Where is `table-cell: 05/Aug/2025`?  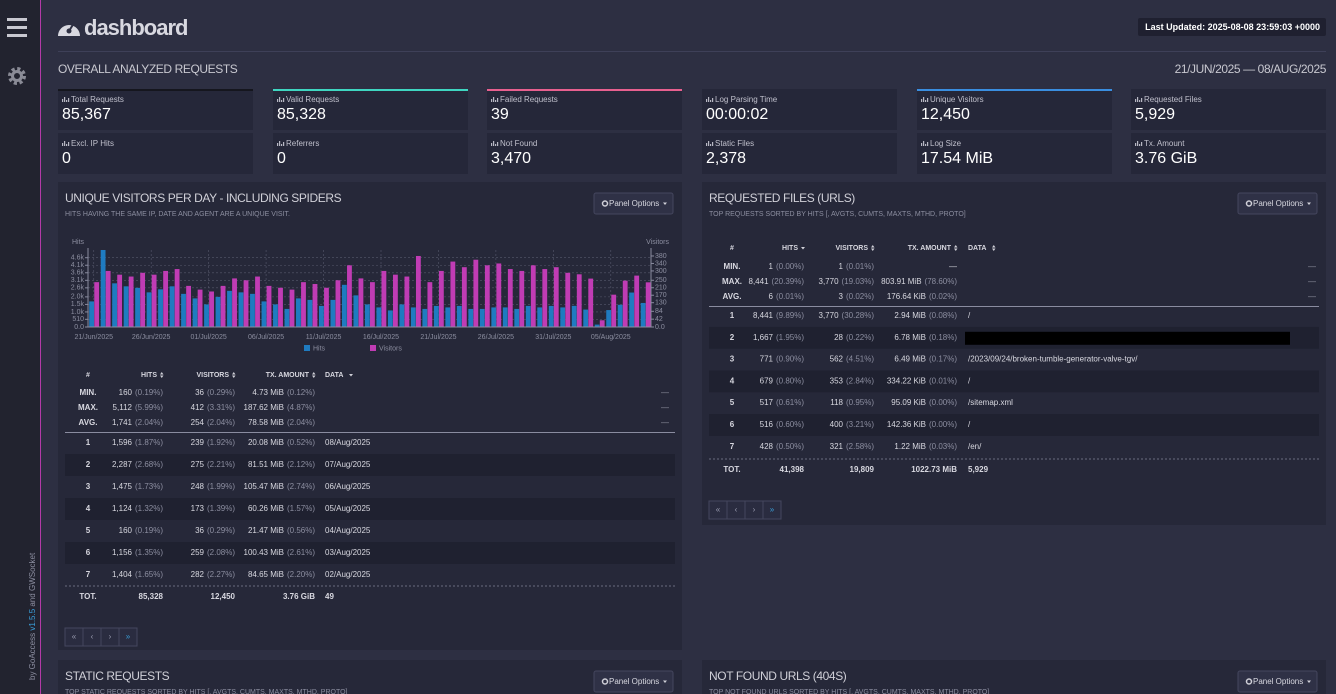
table-cell: 05/Aug/2025 is located at coordinates (348, 508).